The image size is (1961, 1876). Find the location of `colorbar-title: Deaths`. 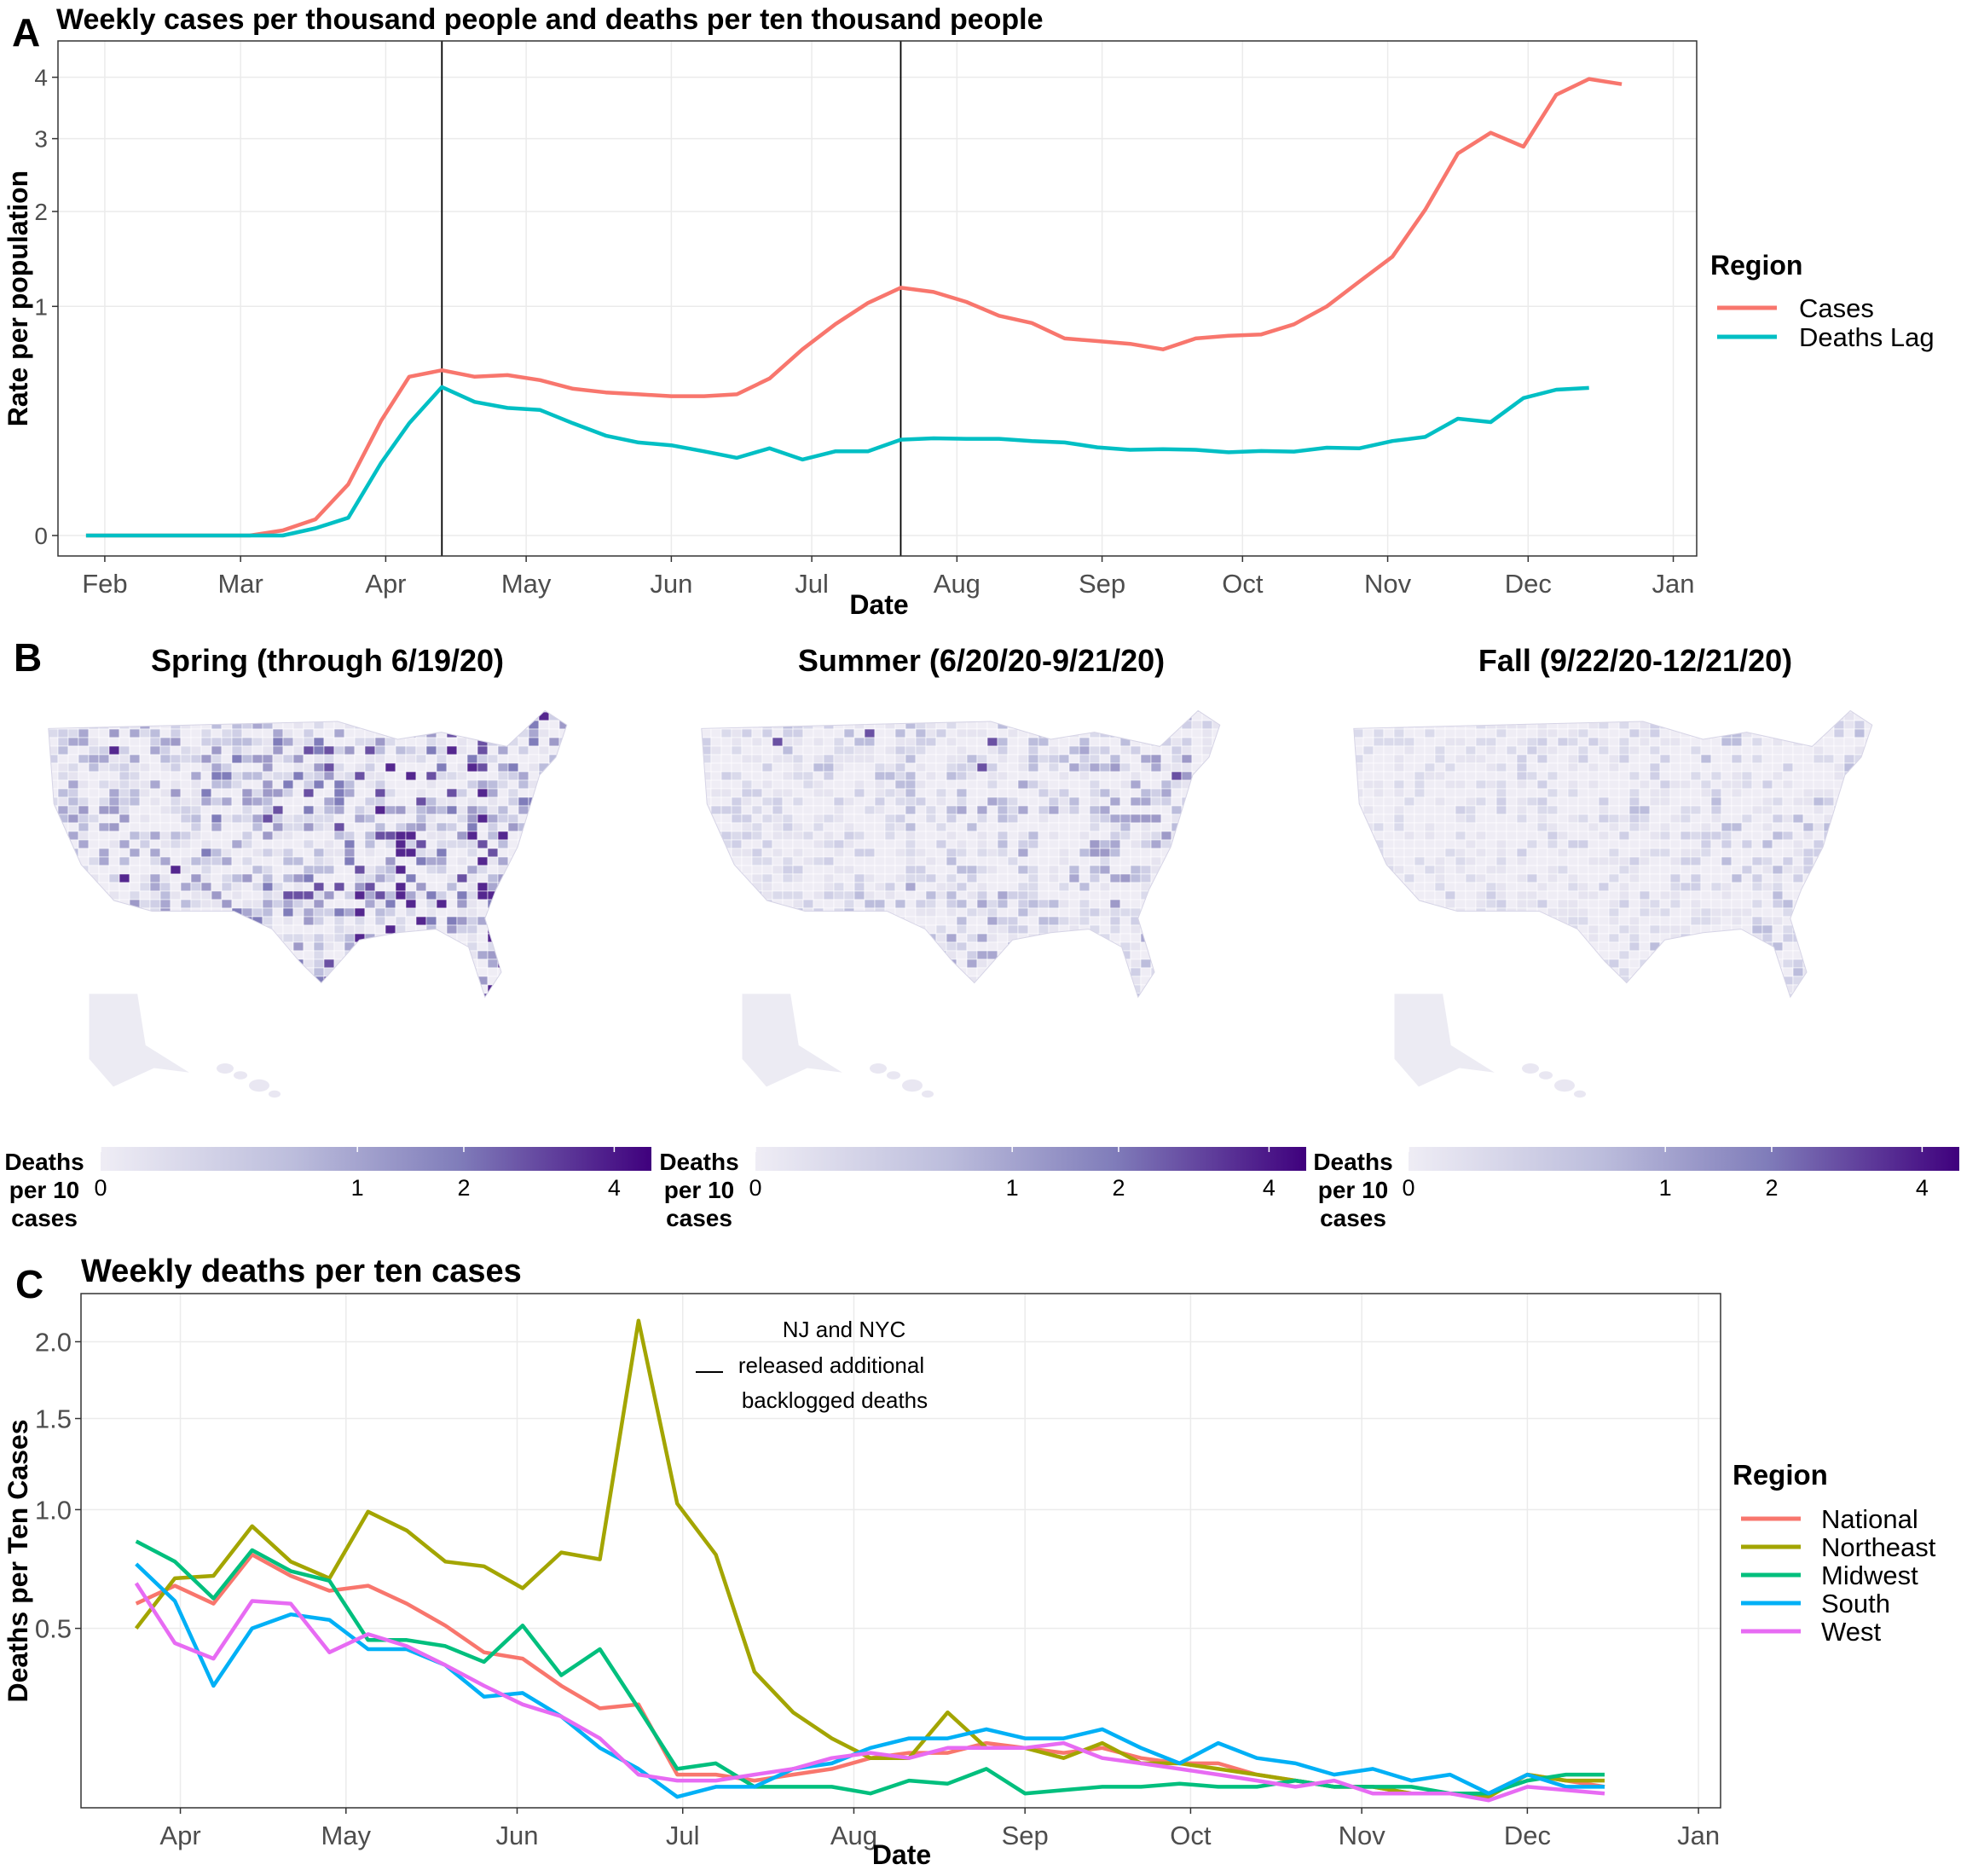

colorbar-title: Deaths is located at coordinates (44, 1162).